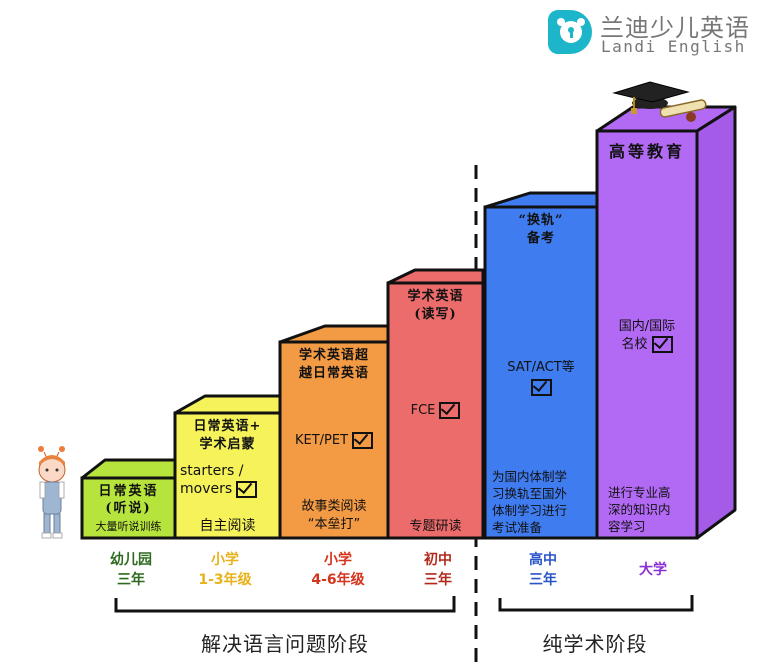  What do you see at coordinates (647, 336) in the screenshot?
I see `step-university-schools: 国内/国际 名校` at bounding box center [647, 336].